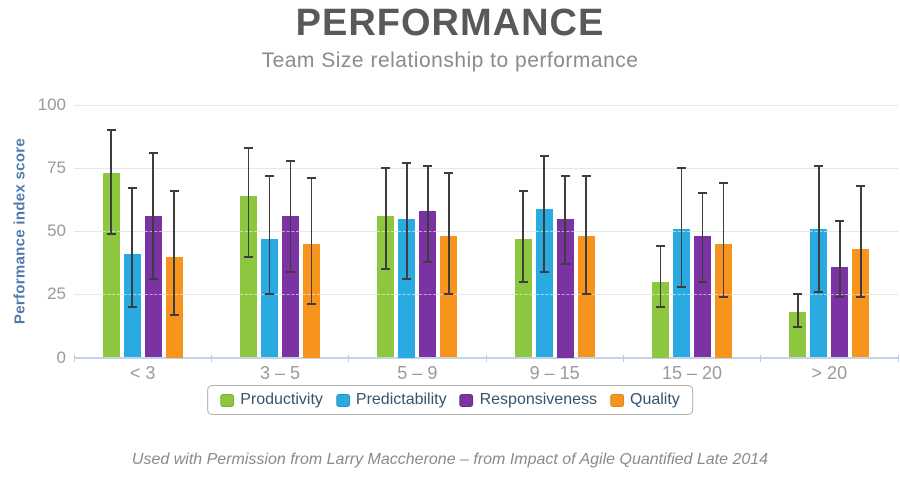  I want to click on x-axis-label: 9 – 15, so click(554, 372).